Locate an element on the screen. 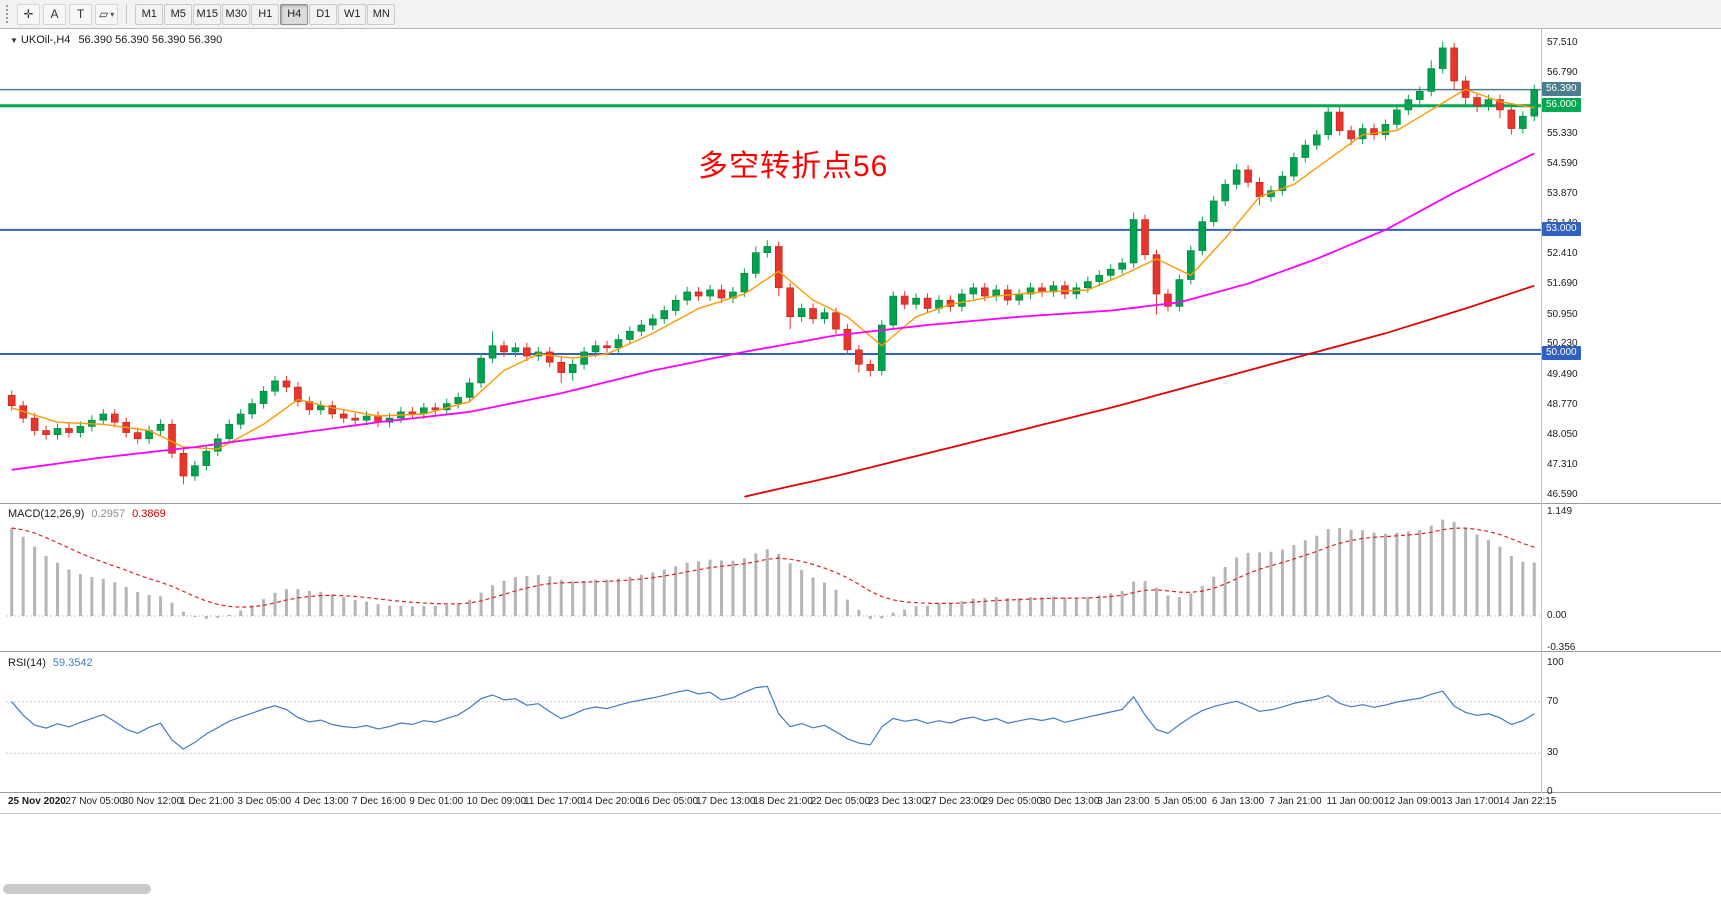  timeframe-toolbar: M1 M5 M15 M30 H1 H4 D1 W1 MN is located at coordinates (265, 14).